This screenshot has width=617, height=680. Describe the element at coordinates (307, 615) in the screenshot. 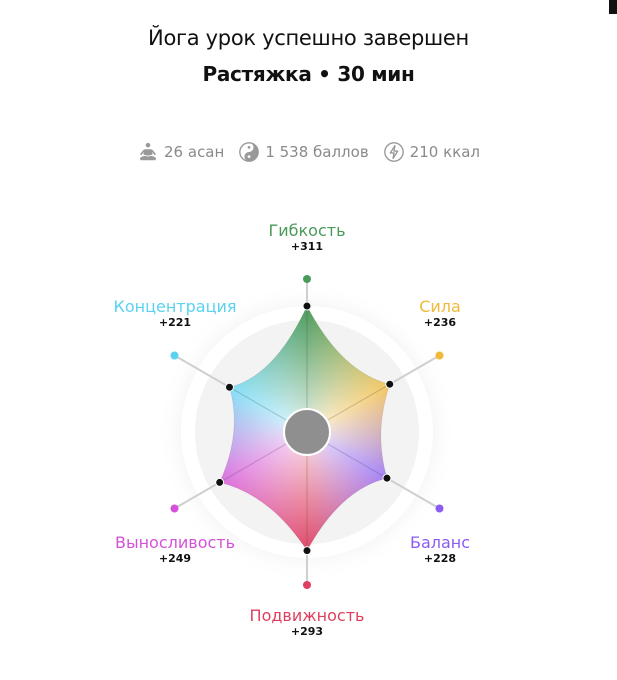

I see `axis-name: Подвижность` at that location.